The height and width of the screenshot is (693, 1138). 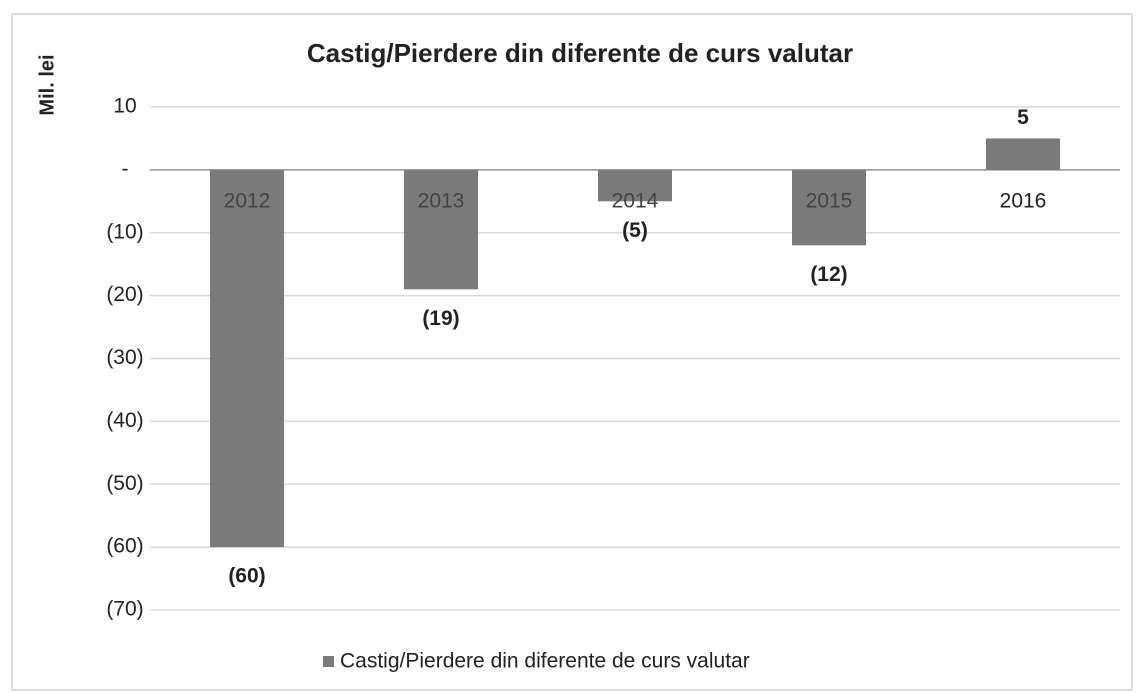 What do you see at coordinates (328, 661) in the screenshot?
I see `legend-swatch` at bounding box center [328, 661].